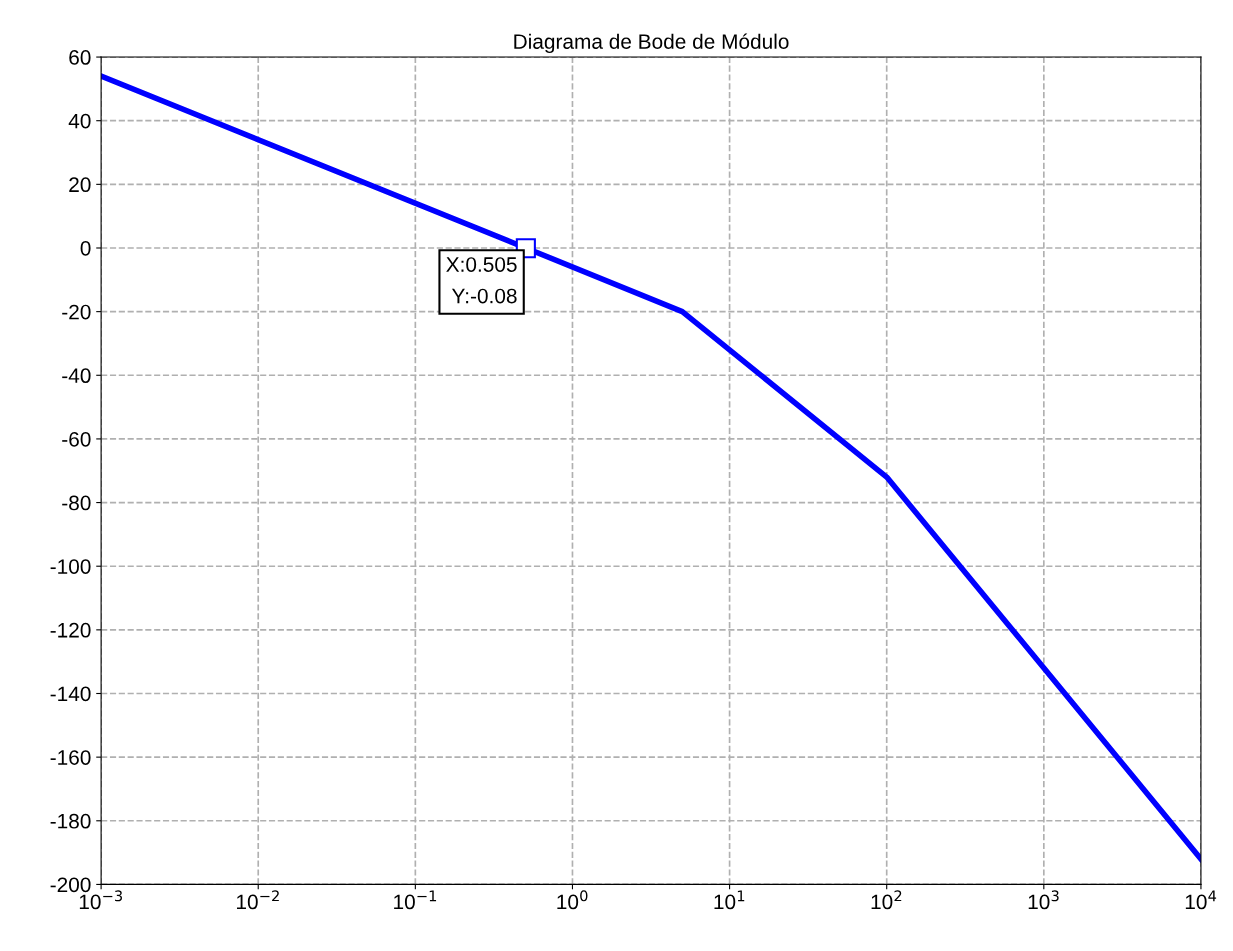  What do you see at coordinates (481, 280) in the screenshot?
I see `annotation: X:0.505 Y:-0.08` at bounding box center [481, 280].